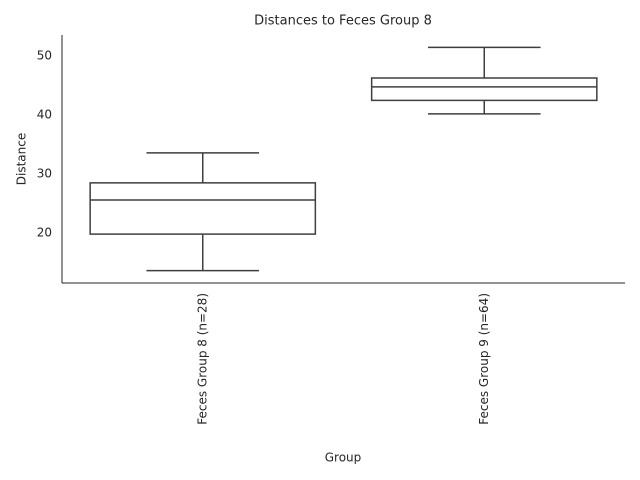  What do you see at coordinates (343, 21) in the screenshot?
I see `chart-title: Distances to Feces Group 8` at bounding box center [343, 21].